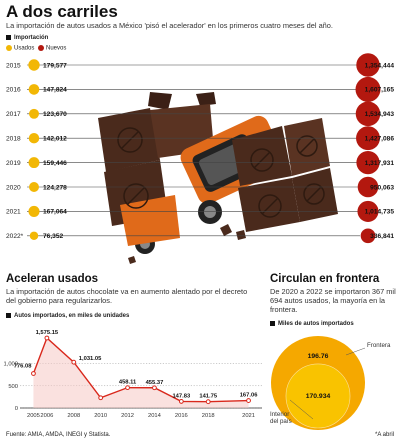 The height and width of the screenshot is (444, 400). Describe the element at coordinates (55, 65) in the screenshot. I see `usados-value-label: 179,577` at that location.